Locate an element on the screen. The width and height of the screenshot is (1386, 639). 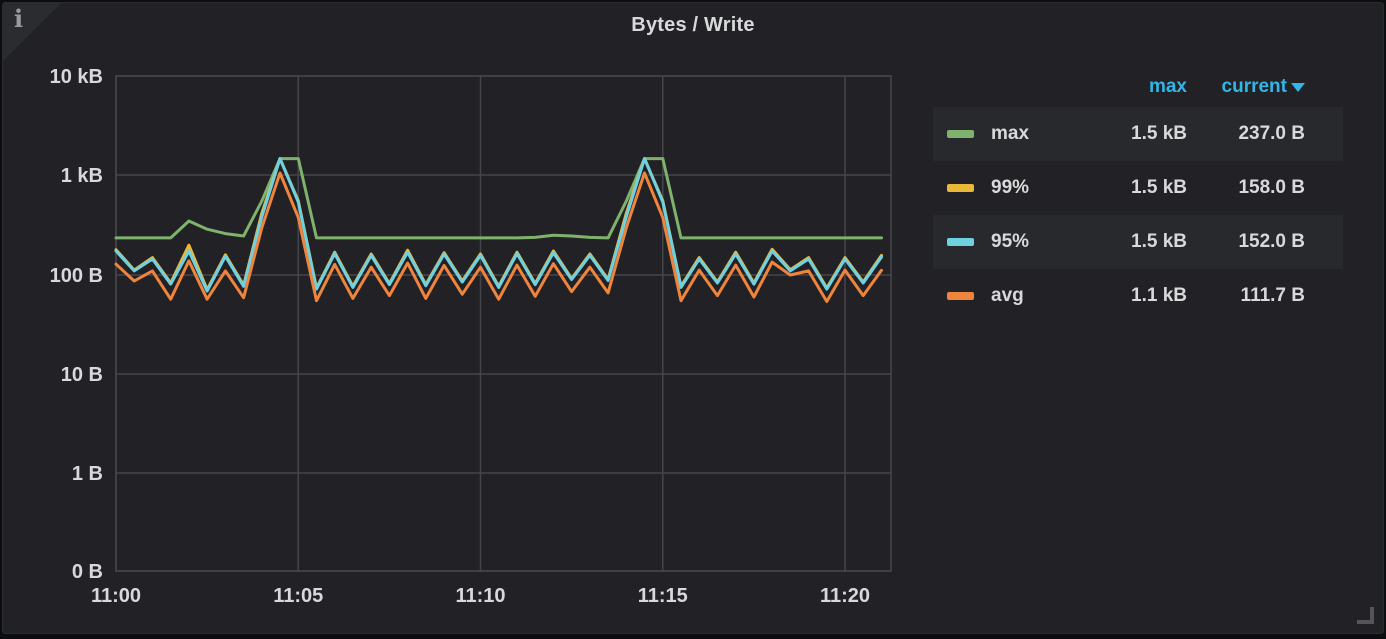
x-axis-tick-label: 11:00 is located at coordinates (116, 596).